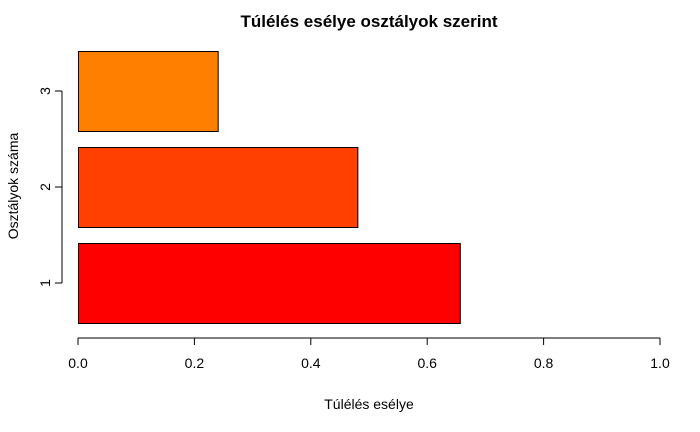 Image resolution: width=700 pixels, height=432 pixels. Describe the element at coordinates (369, 354) in the screenshot. I see `x-axis: 0.0 0.2 0.4 0.6 0.8 1.0` at that location.